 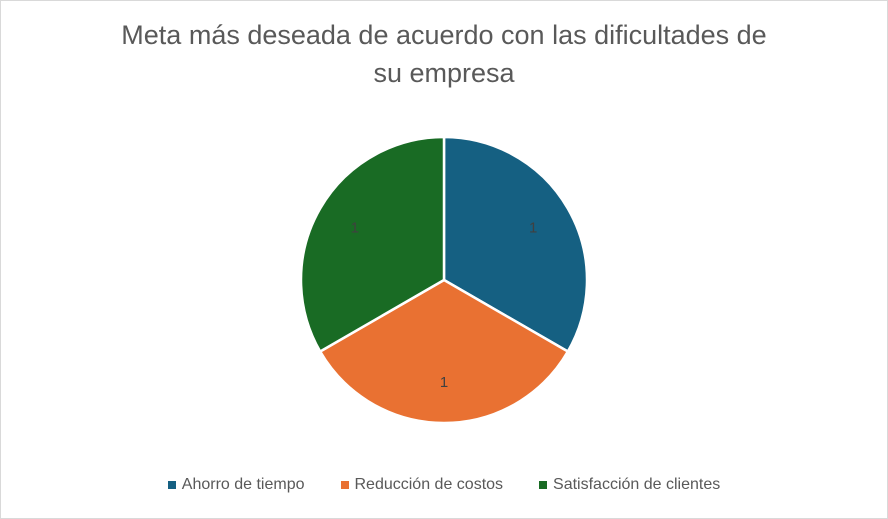 I want to click on legend-item-reduccion-de-costos: Reducción de costos, so click(x=422, y=485).